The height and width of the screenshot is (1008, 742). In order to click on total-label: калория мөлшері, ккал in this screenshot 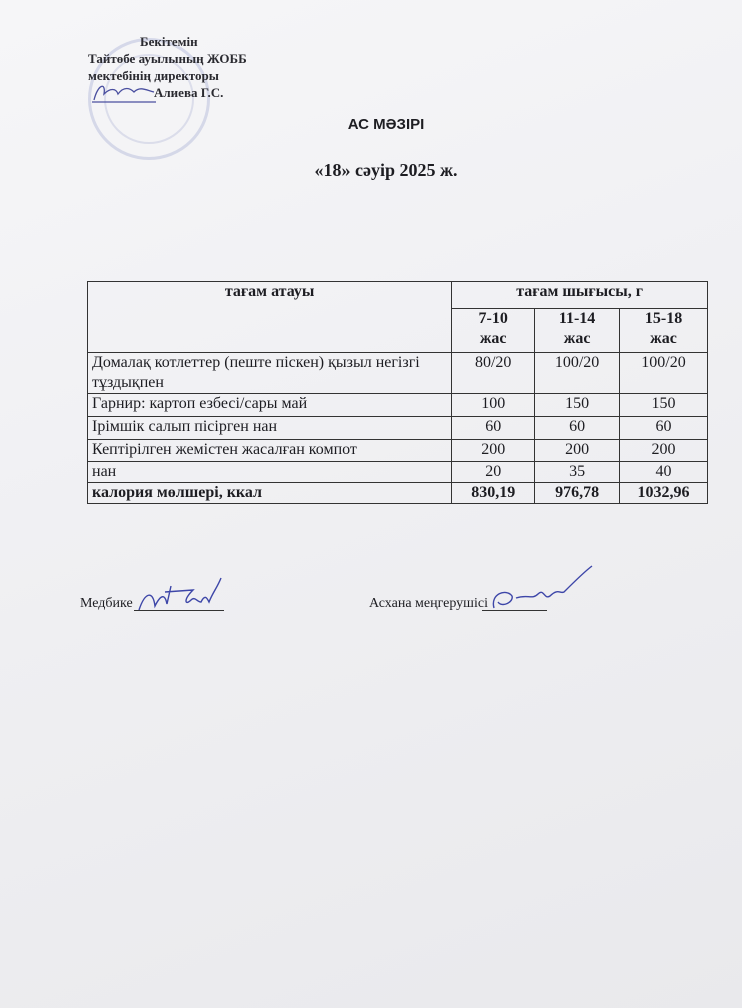, I will do `click(269, 493)`.